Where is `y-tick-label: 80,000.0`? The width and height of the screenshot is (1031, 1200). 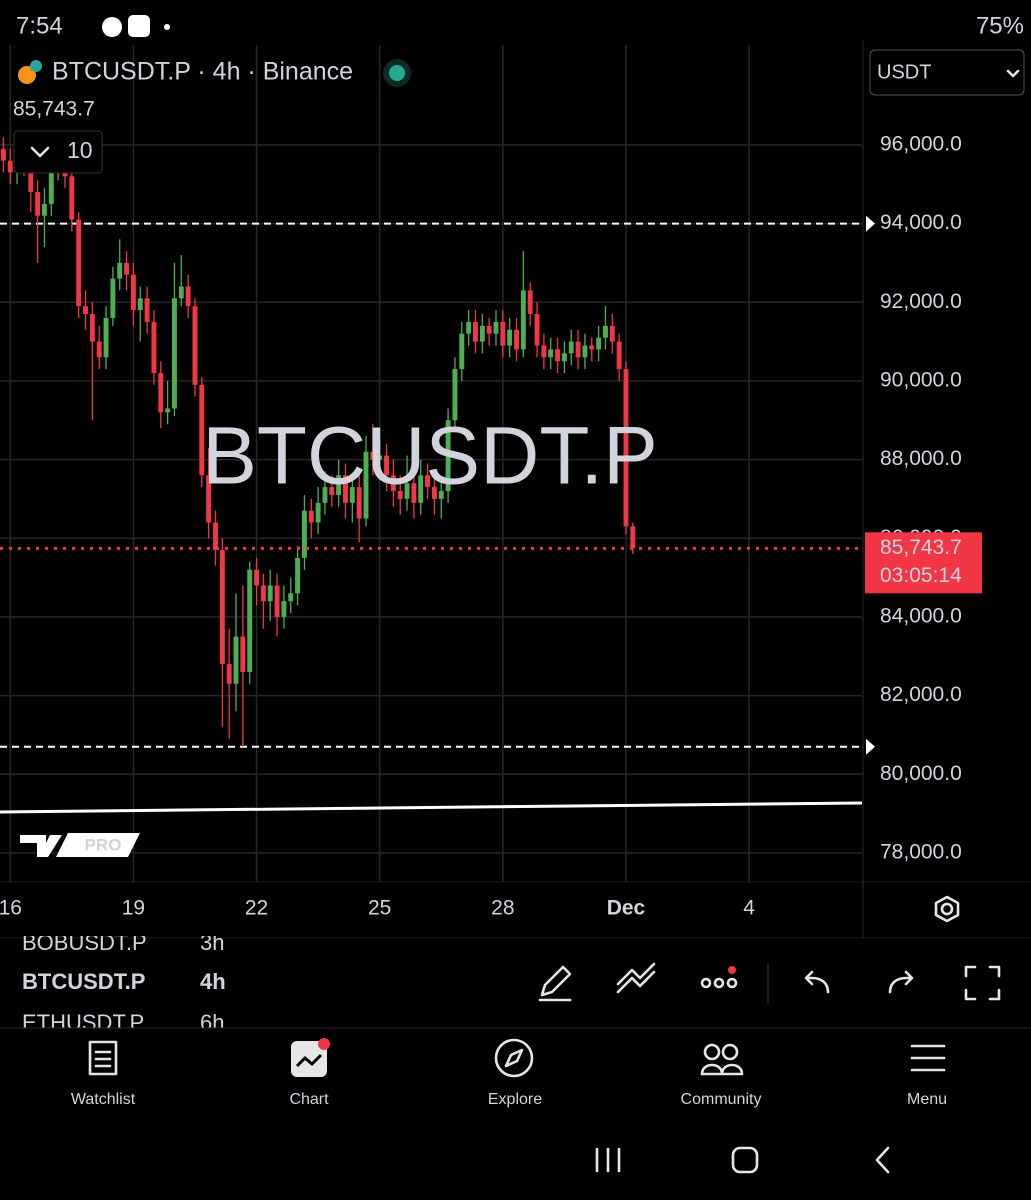 y-tick-label: 80,000.0 is located at coordinates (921, 773).